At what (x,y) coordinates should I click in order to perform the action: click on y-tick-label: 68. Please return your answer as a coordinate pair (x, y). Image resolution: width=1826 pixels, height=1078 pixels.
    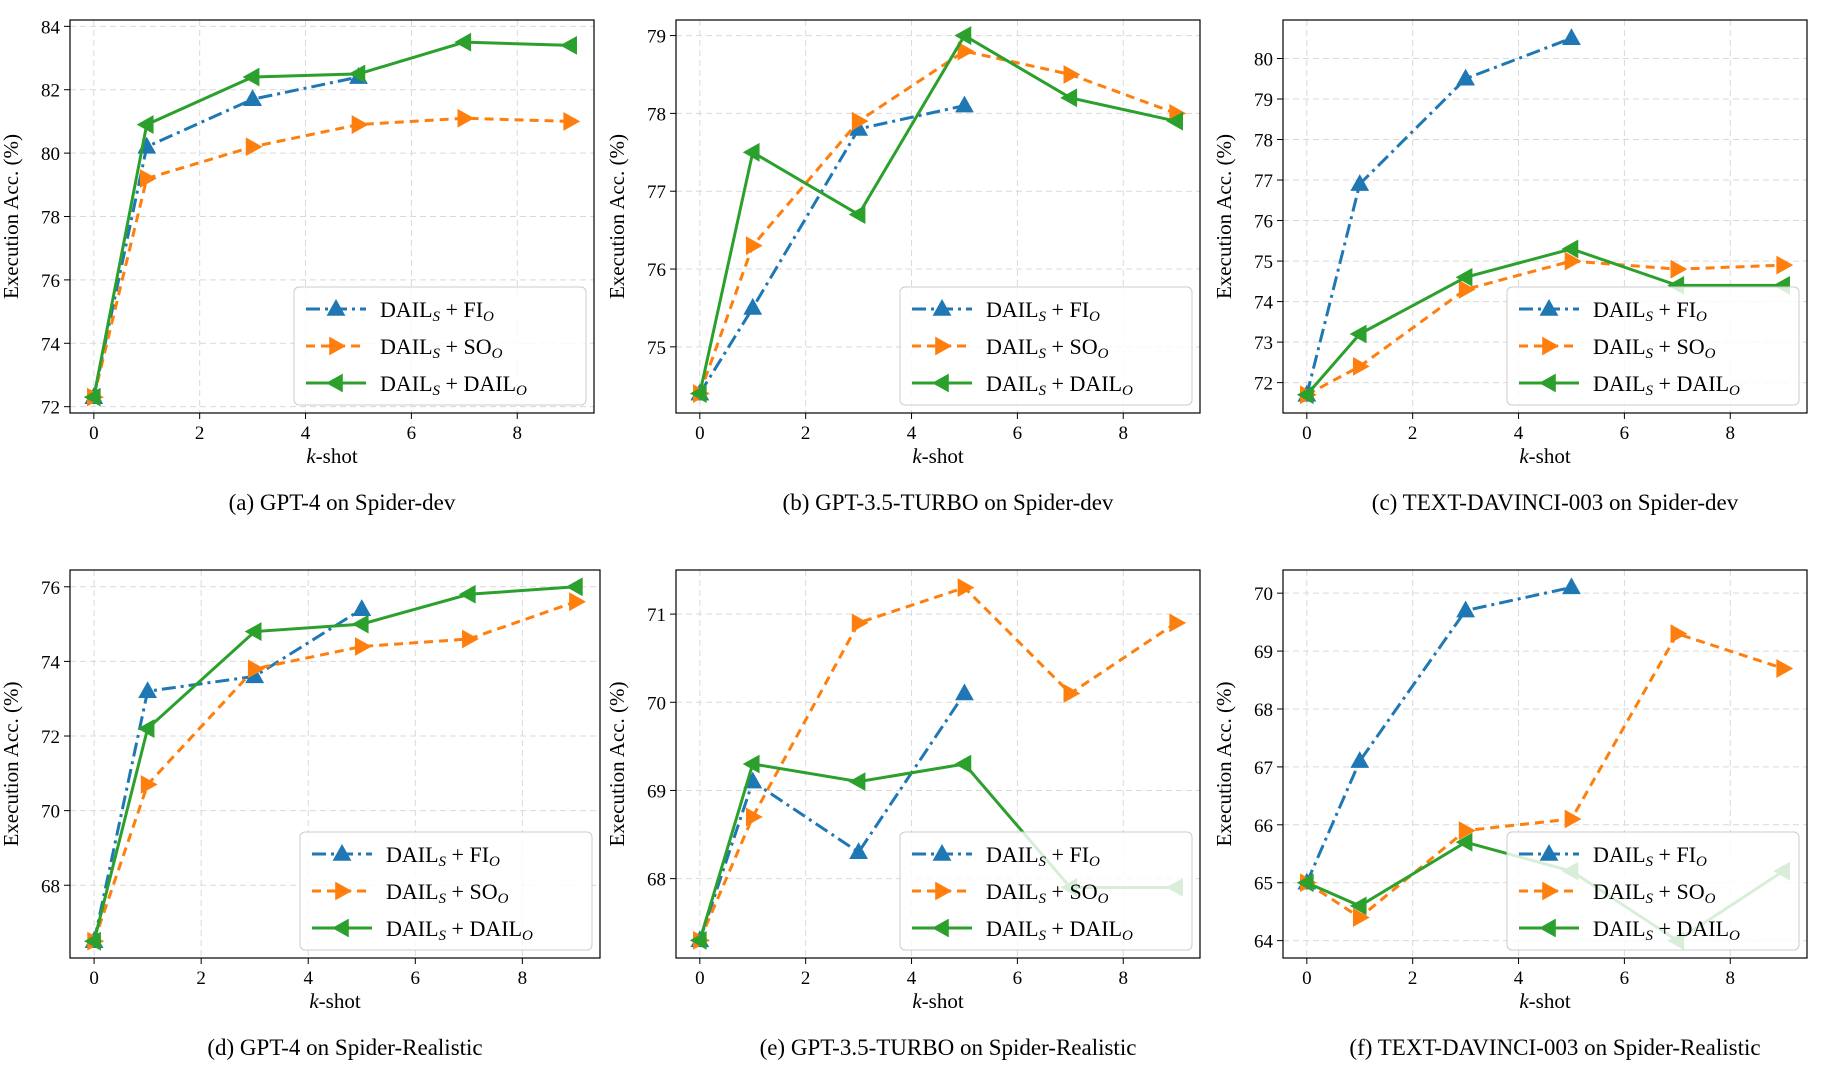
    Looking at the image, I should click on (1263, 710).